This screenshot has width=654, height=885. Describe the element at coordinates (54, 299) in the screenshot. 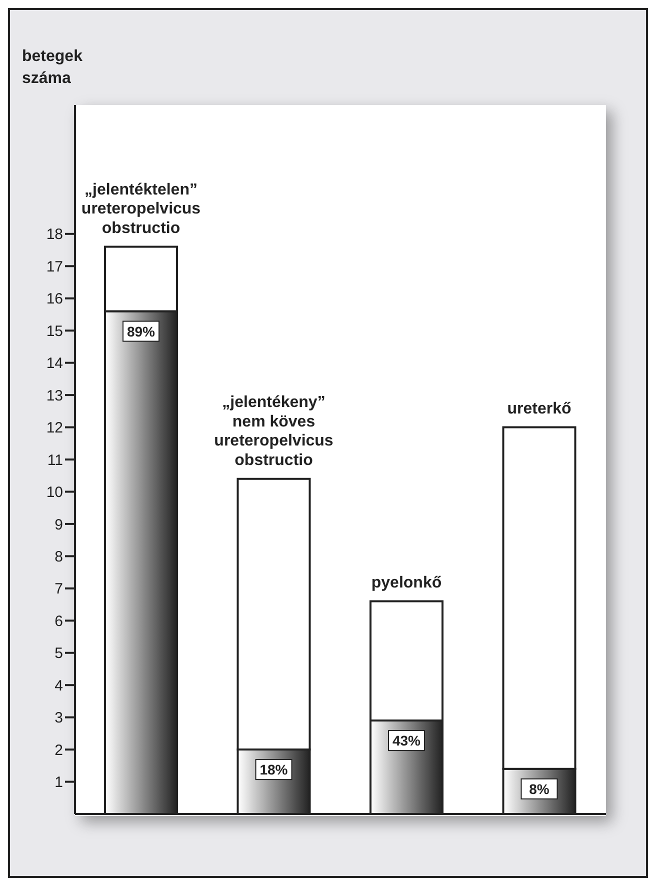

I see `y-tick-label: 16` at that location.